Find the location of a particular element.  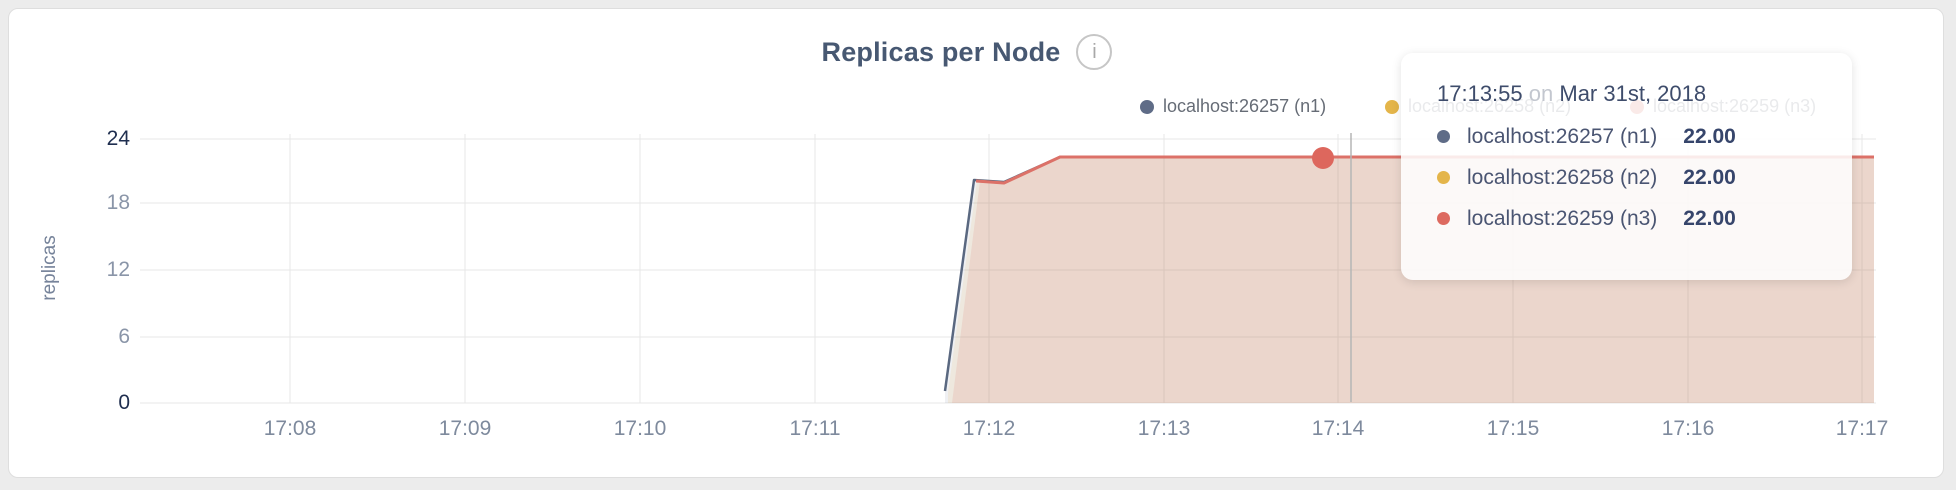

tooltip-header: 17:13:55 on Mar 31st, 2018 is located at coordinates (1631, 94).